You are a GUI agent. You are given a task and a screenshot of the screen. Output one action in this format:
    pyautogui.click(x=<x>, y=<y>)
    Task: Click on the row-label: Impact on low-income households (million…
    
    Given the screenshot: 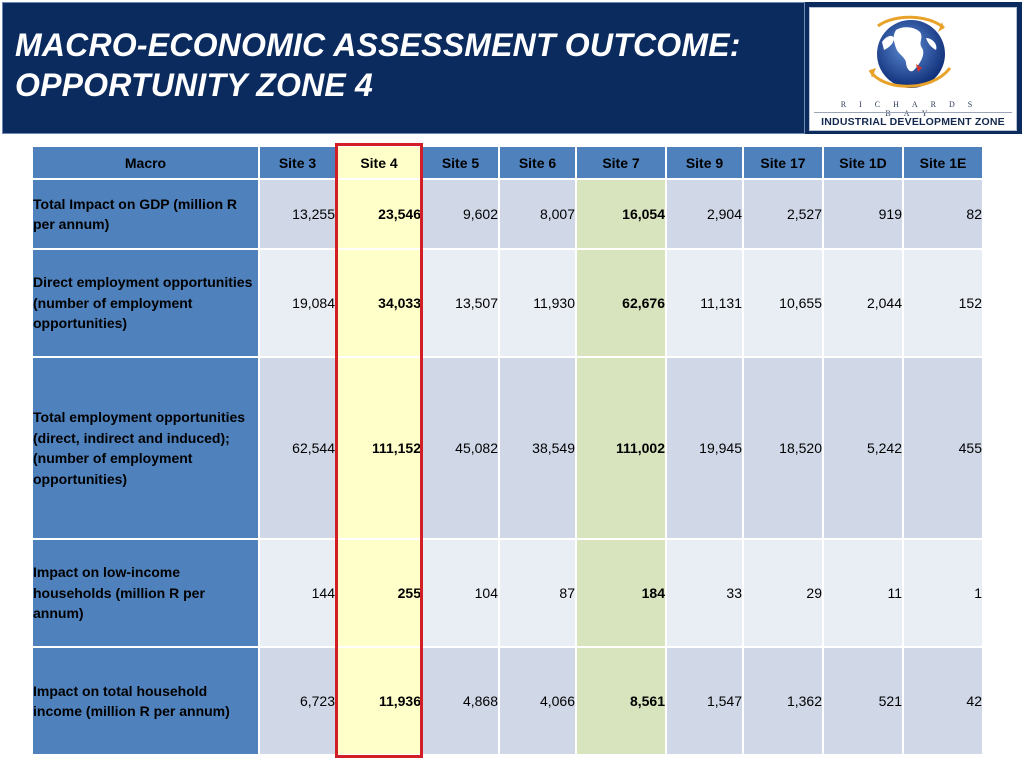 What is the action you would take?
    pyautogui.click(x=145, y=593)
    